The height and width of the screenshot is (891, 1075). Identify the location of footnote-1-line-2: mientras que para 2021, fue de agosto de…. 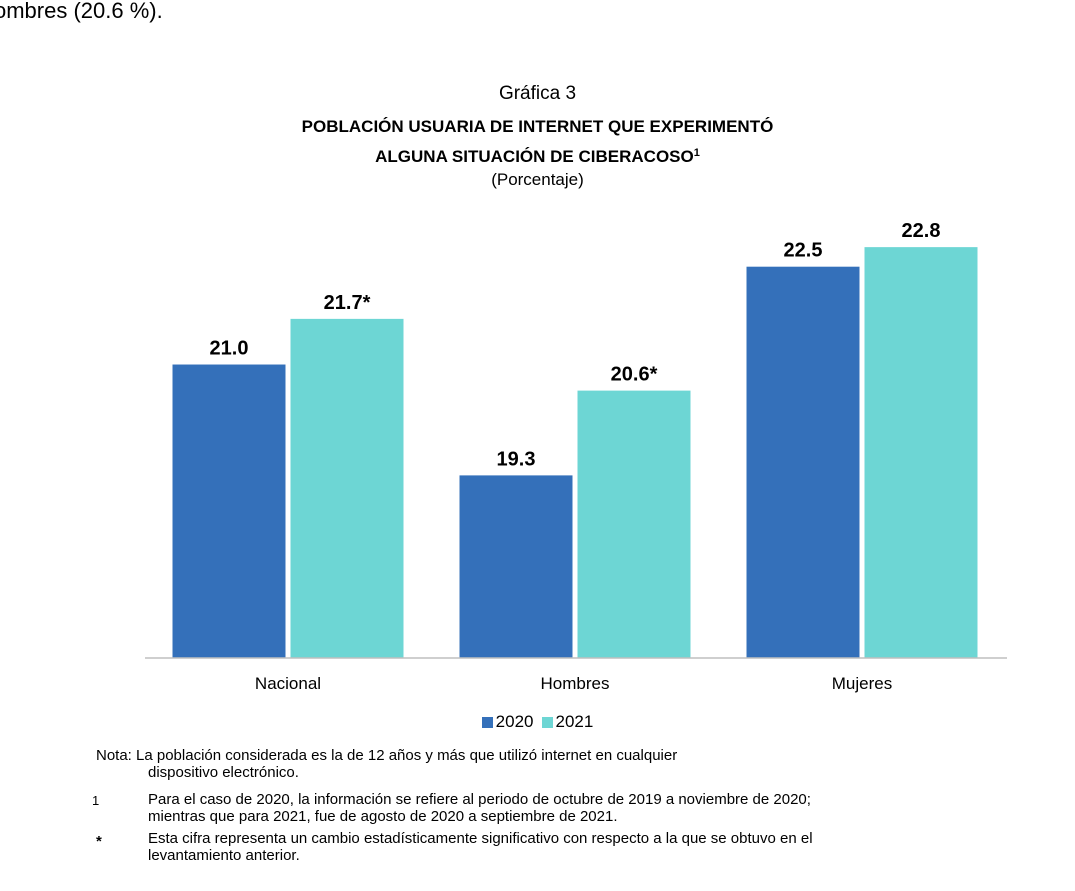
(383, 816).